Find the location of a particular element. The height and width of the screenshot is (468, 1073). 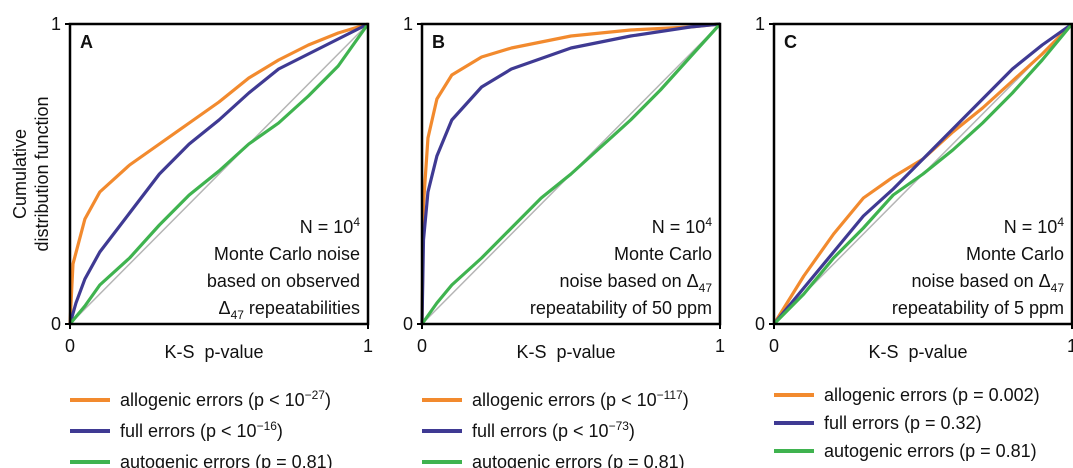

legend-label: allogenic errors (p < 10−117) is located at coordinates (580, 399).